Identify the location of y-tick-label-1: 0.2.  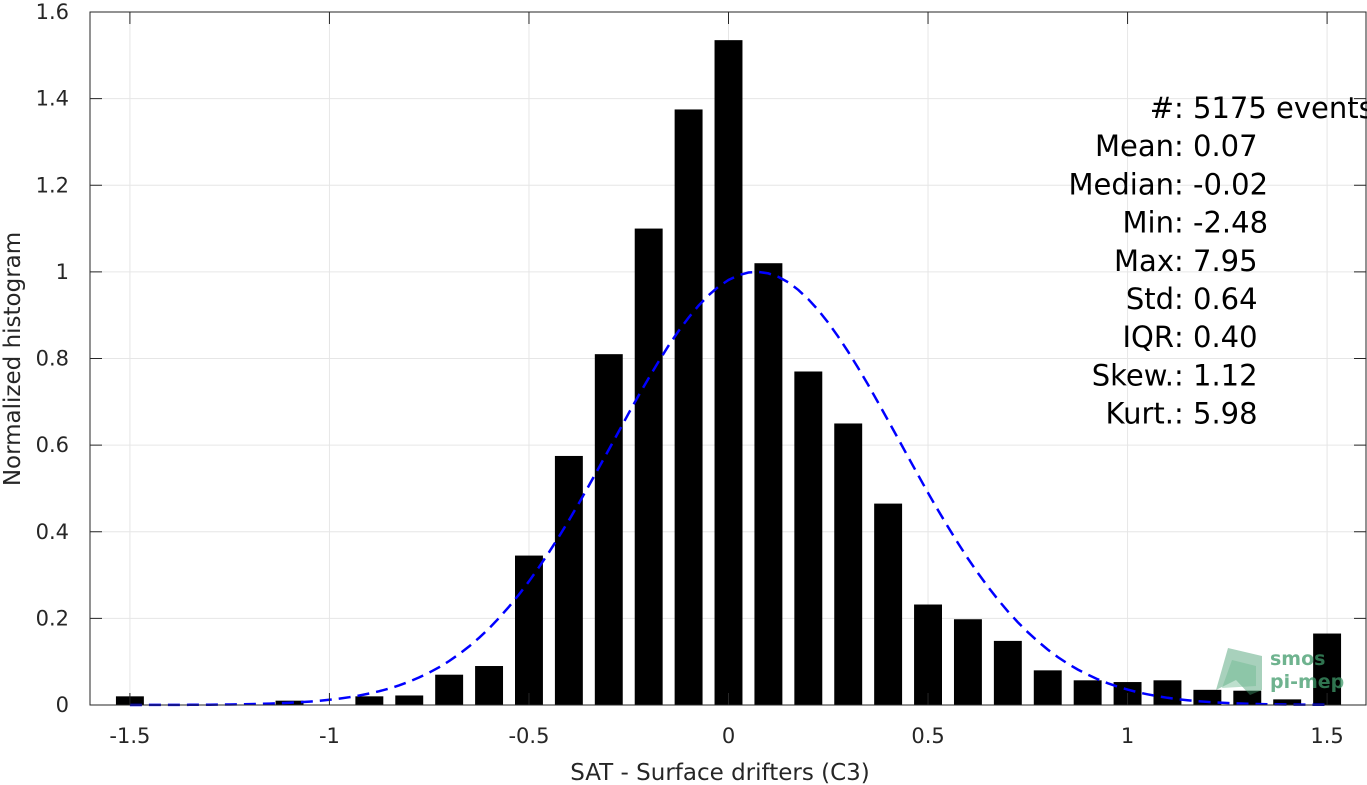
(52, 618).